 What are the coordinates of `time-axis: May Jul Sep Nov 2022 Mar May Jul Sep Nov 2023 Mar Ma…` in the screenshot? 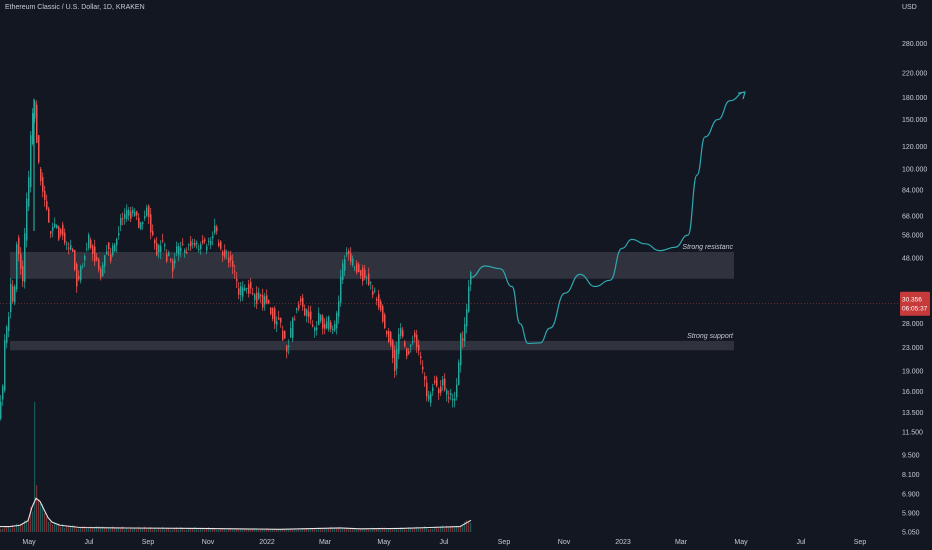 It's located at (444, 542).